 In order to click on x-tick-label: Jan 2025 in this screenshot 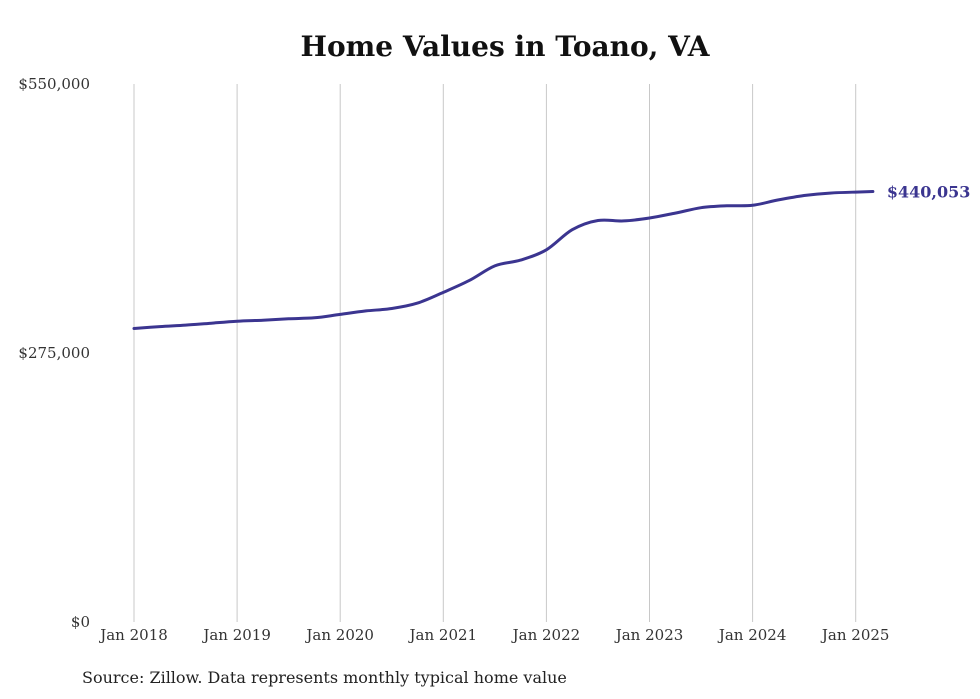, I will do `click(855, 635)`.